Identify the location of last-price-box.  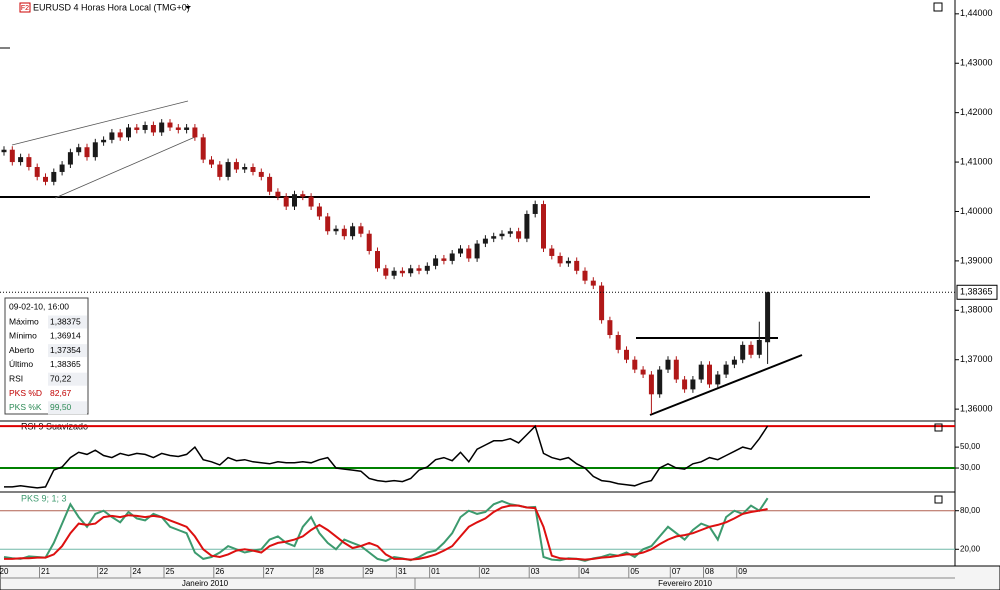
(977, 292).